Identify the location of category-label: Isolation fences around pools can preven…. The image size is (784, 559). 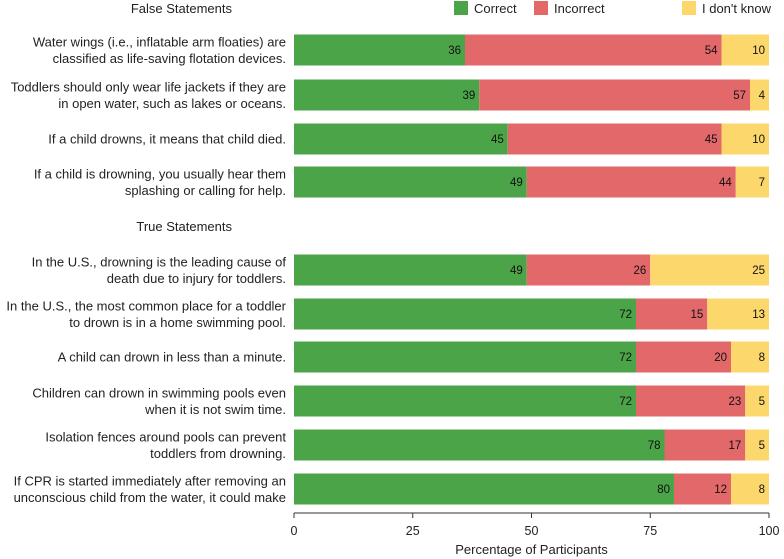
(165, 445).